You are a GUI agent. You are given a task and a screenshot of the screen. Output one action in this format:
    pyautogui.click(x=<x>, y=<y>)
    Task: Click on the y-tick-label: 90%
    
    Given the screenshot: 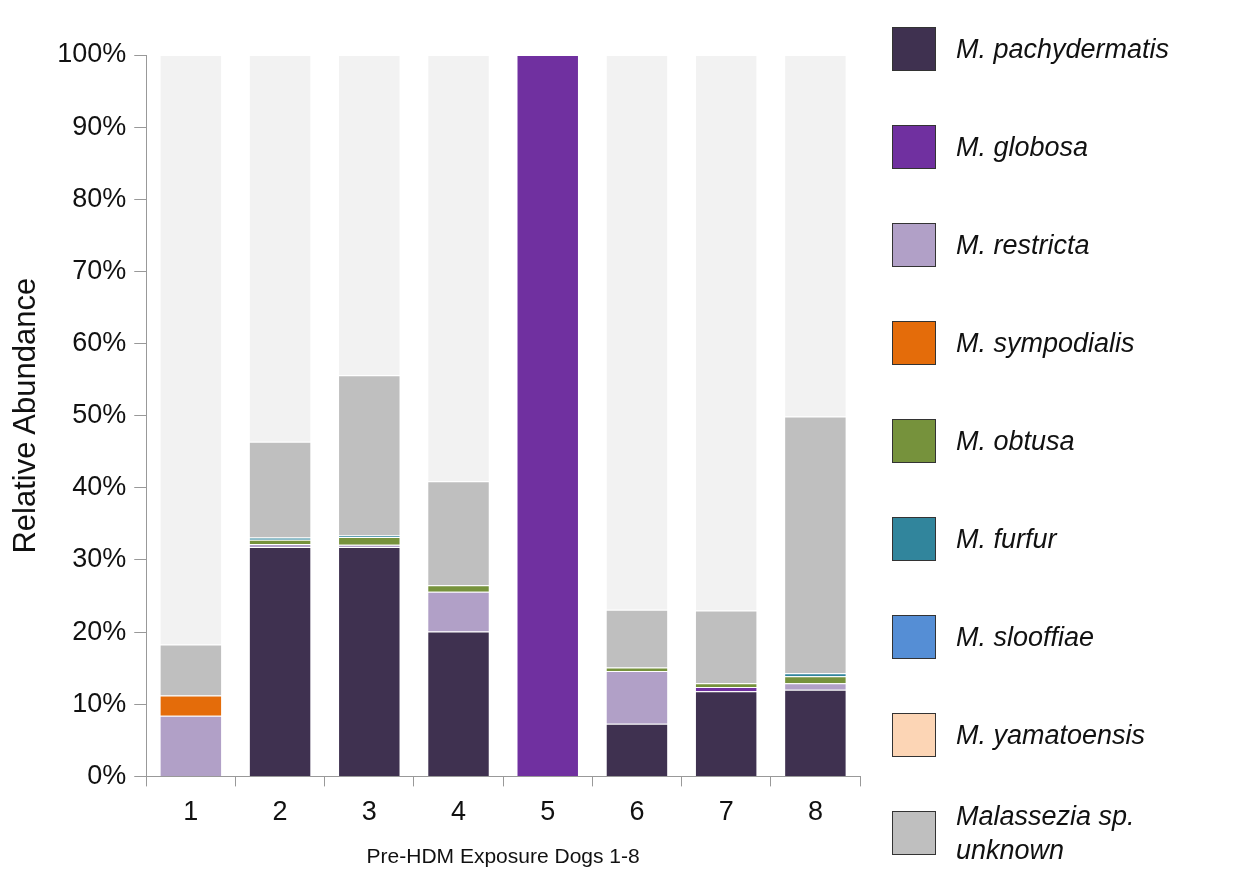 What is the action you would take?
    pyautogui.click(x=99, y=125)
    